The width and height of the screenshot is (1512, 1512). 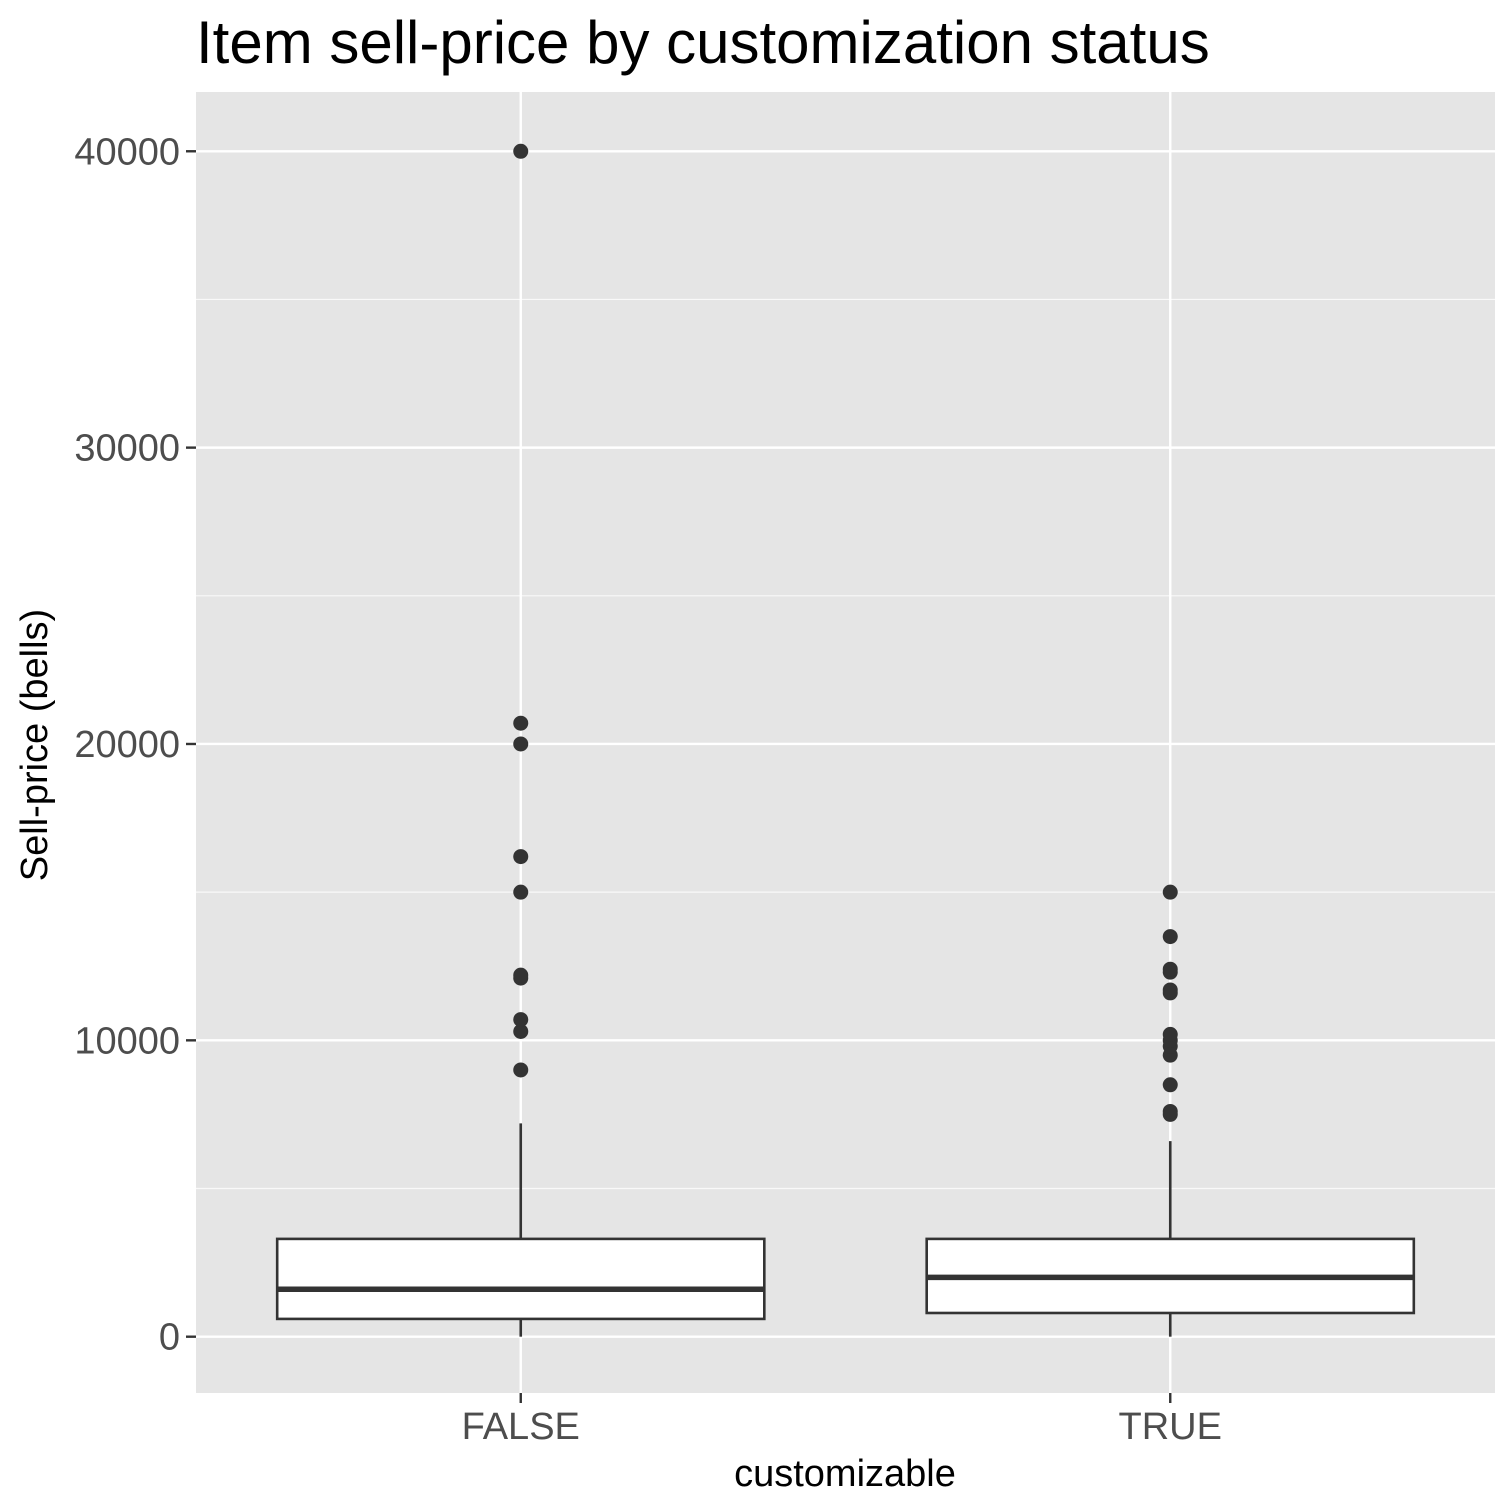 What do you see at coordinates (521, 1427) in the screenshot?
I see `x-tick-label: FALSE` at bounding box center [521, 1427].